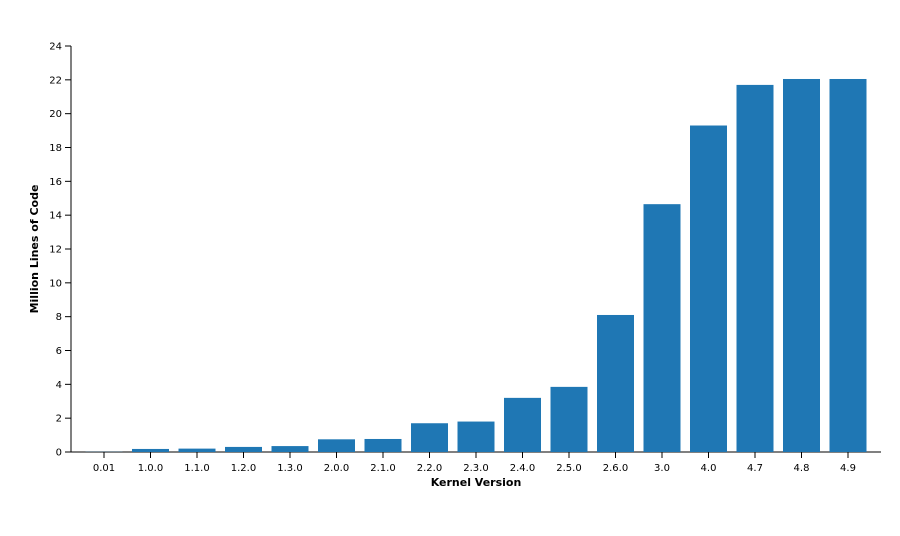 This screenshot has height=536, width=900. Describe the element at coordinates (568, 468) in the screenshot. I see `x-tick-label: 2.5.0` at that location.